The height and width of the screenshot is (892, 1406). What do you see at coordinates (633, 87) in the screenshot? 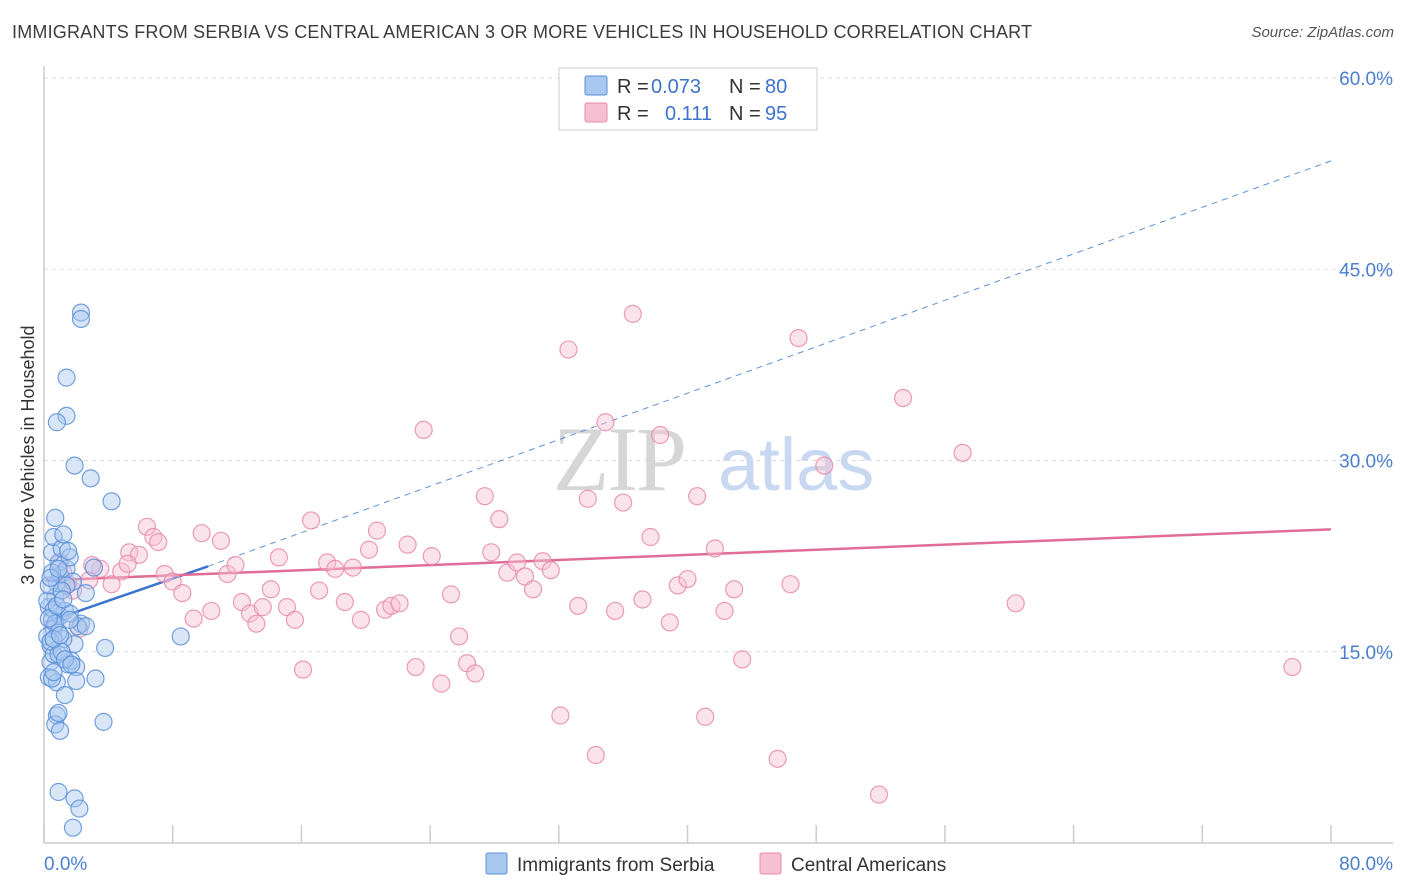
I see `legend-r-label-serbia: R =` at bounding box center [633, 87].